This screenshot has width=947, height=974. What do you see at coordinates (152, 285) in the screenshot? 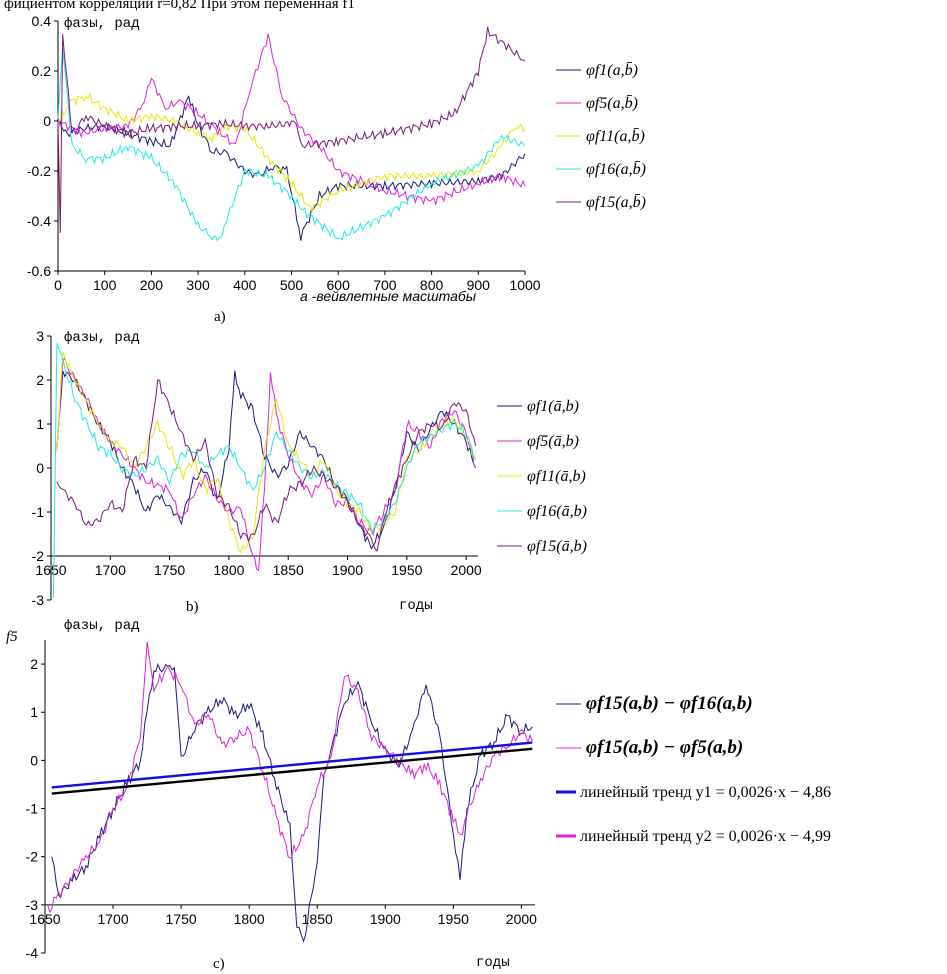
I see `x-tick-label: 200` at bounding box center [152, 285].